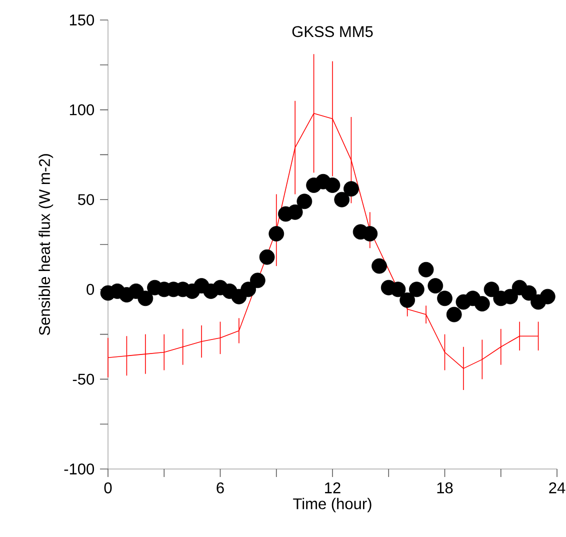 The width and height of the screenshot is (566, 537). Describe the element at coordinates (83, 379) in the screenshot. I see `y-tick-label: -50` at that location.